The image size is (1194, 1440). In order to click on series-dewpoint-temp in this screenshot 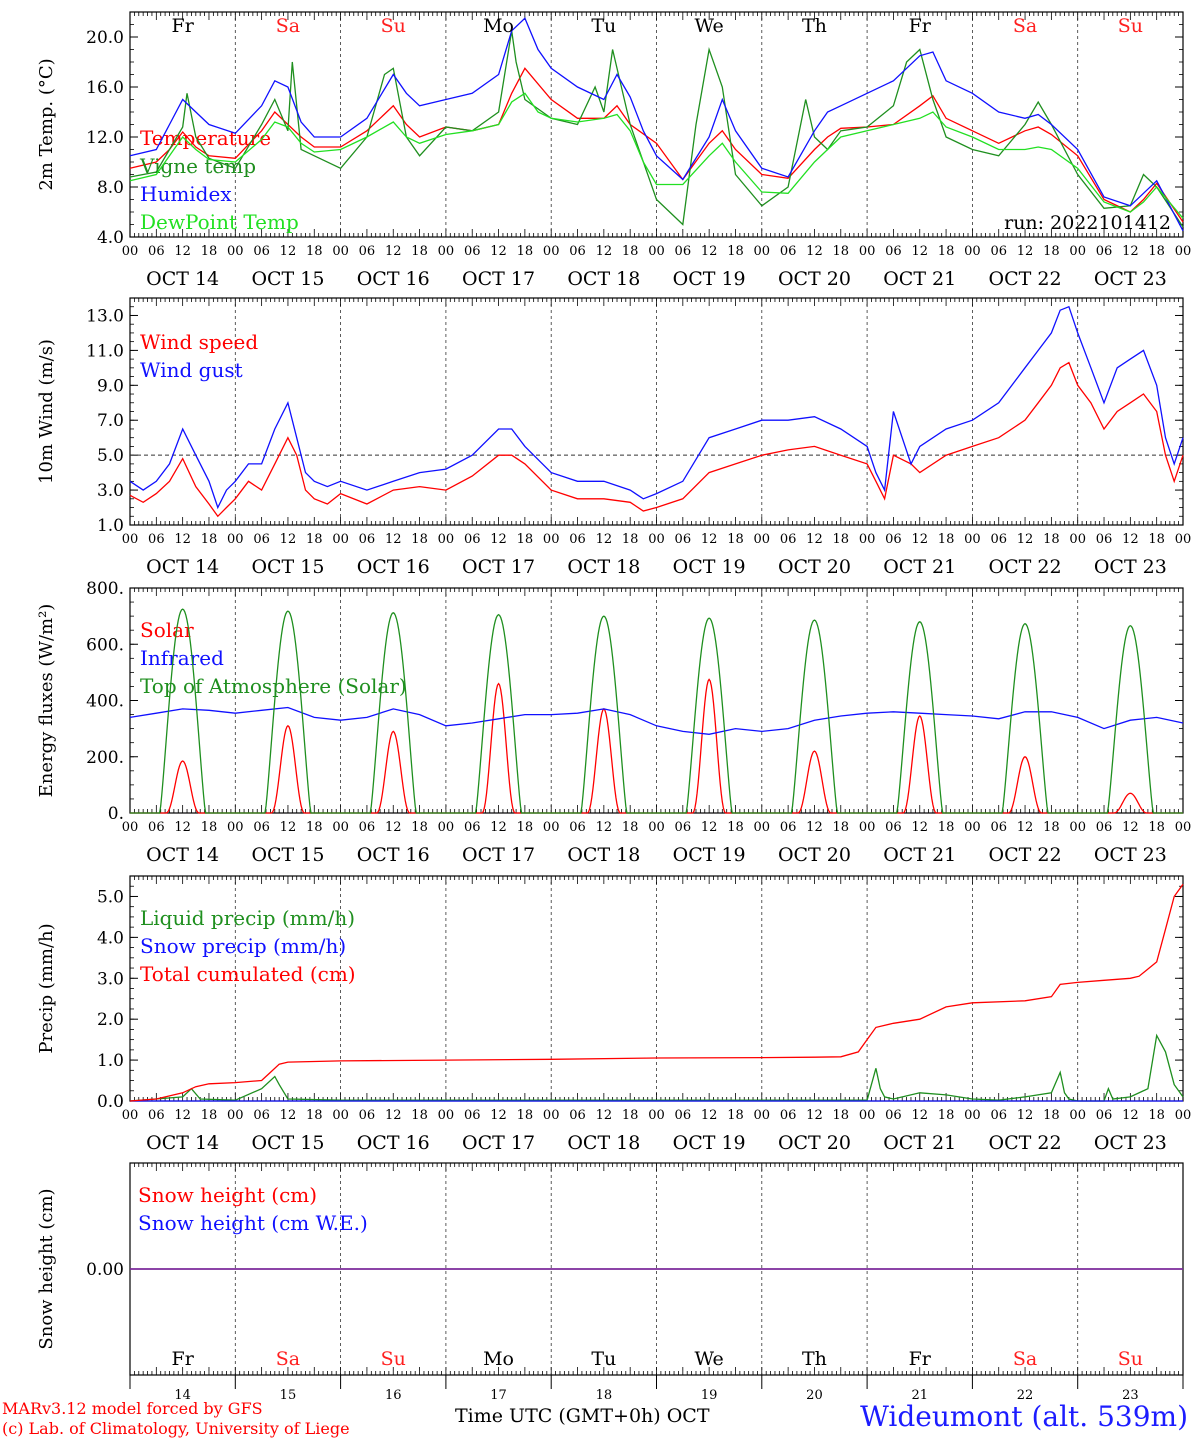, I will do `click(656, 155)`.